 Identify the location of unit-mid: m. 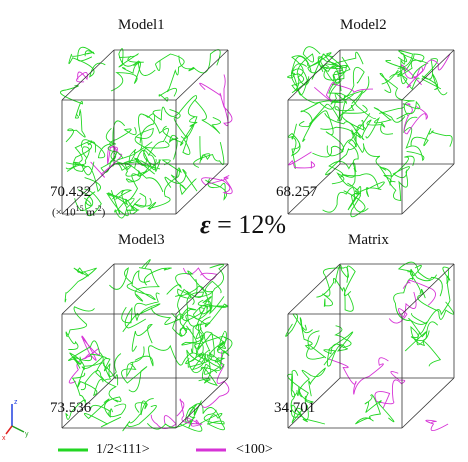
(89, 212).